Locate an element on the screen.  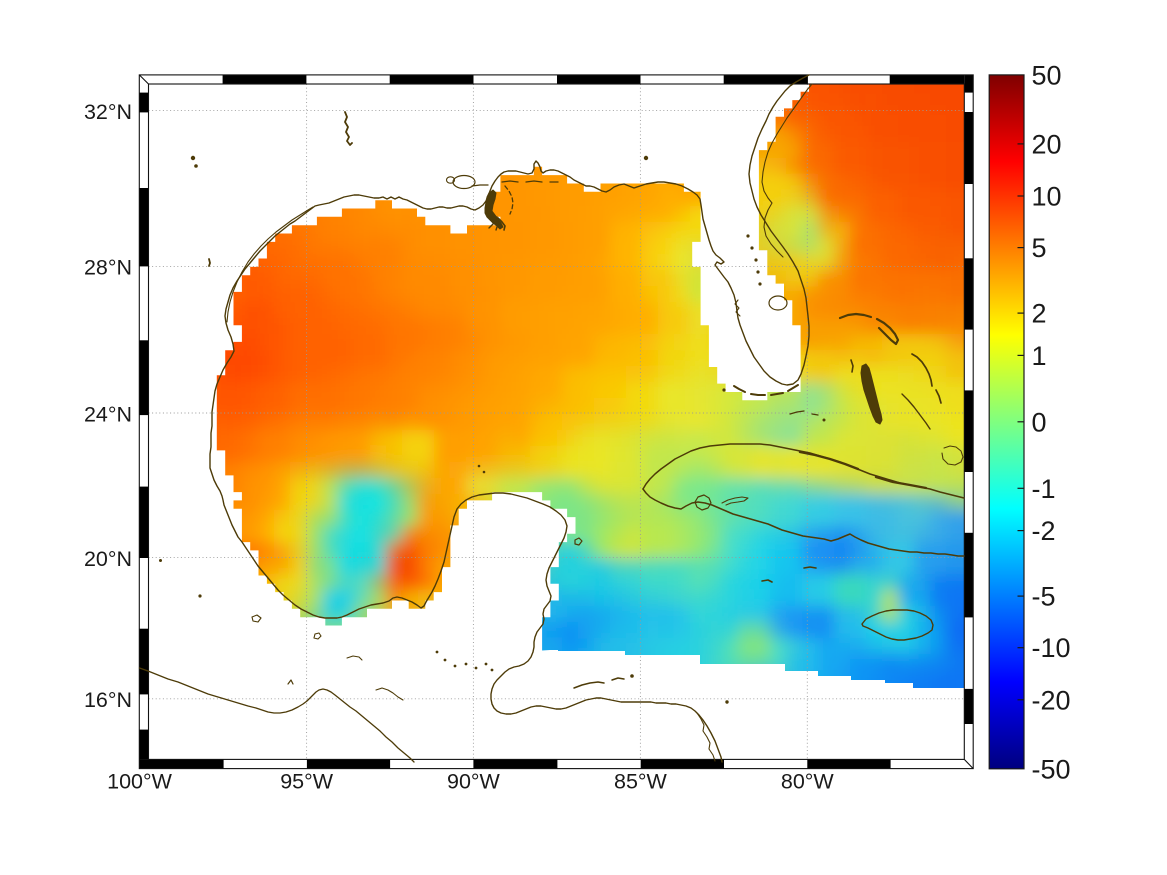
svg-text: 50 is located at coordinates (1047, 75).